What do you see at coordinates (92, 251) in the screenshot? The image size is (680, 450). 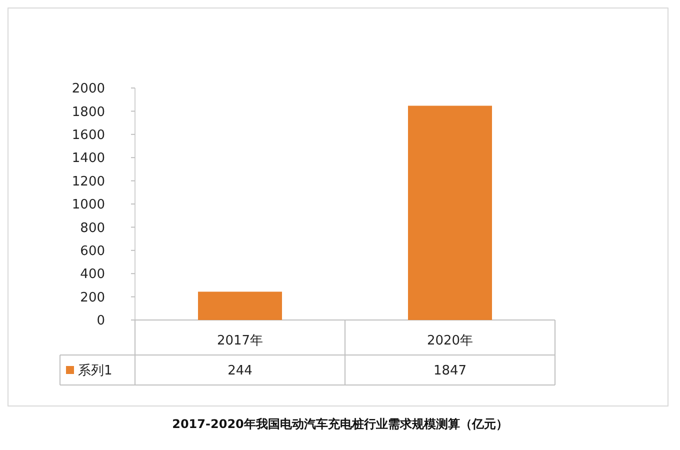 I see `y-tick-label: 600` at bounding box center [92, 251].